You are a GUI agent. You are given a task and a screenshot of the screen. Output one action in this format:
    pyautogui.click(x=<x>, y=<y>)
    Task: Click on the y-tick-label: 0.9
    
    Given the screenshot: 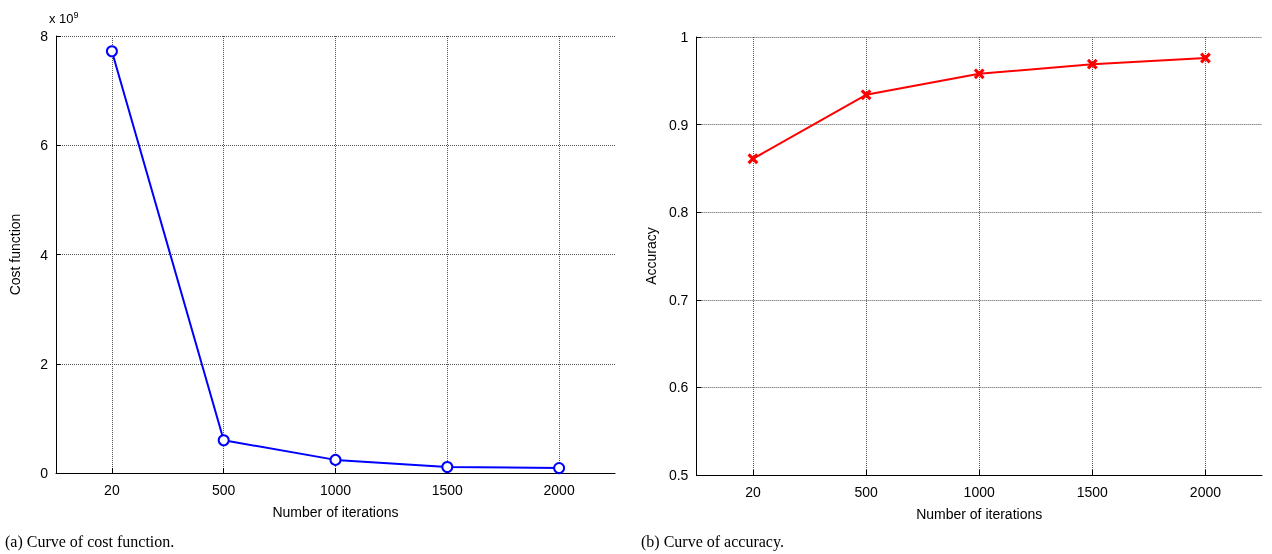 What is the action you would take?
    pyautogui.click(x=678, y=124)
    